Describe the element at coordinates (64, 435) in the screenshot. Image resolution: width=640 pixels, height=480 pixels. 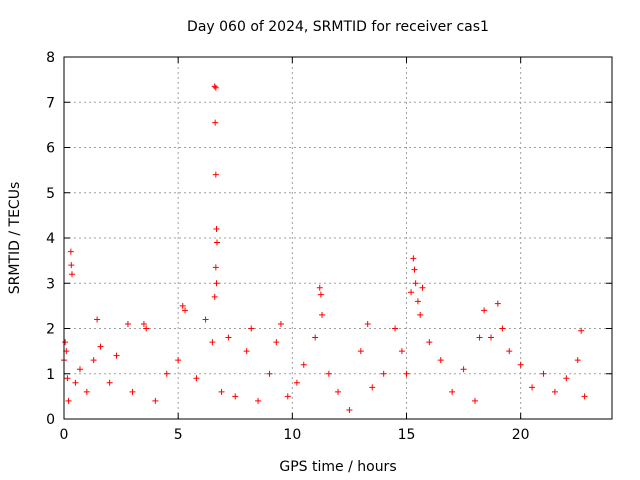
I see `x-tick-label: 0` at that location.